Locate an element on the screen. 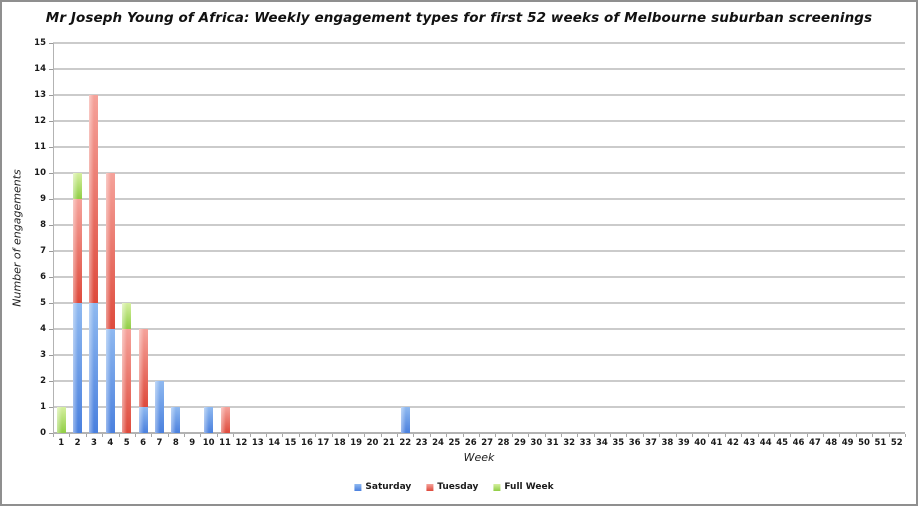 Image resolution: width=918 pixels, height=506 pixels. x-tick-label: 7 is located at coordinates (159, 443).